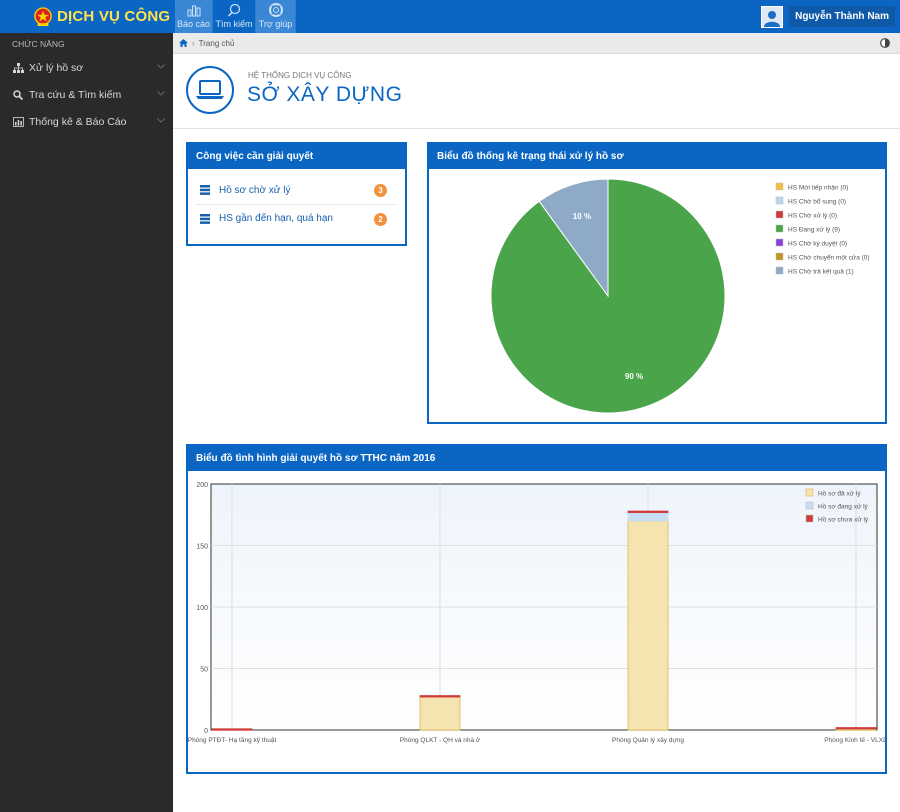 This screenshot has width=900, height=812. Describe the element at coordinates (86, 67) in the screenshot. I see `sidebar-item-process-dossier: Xử lý hồ sơ` at that location.